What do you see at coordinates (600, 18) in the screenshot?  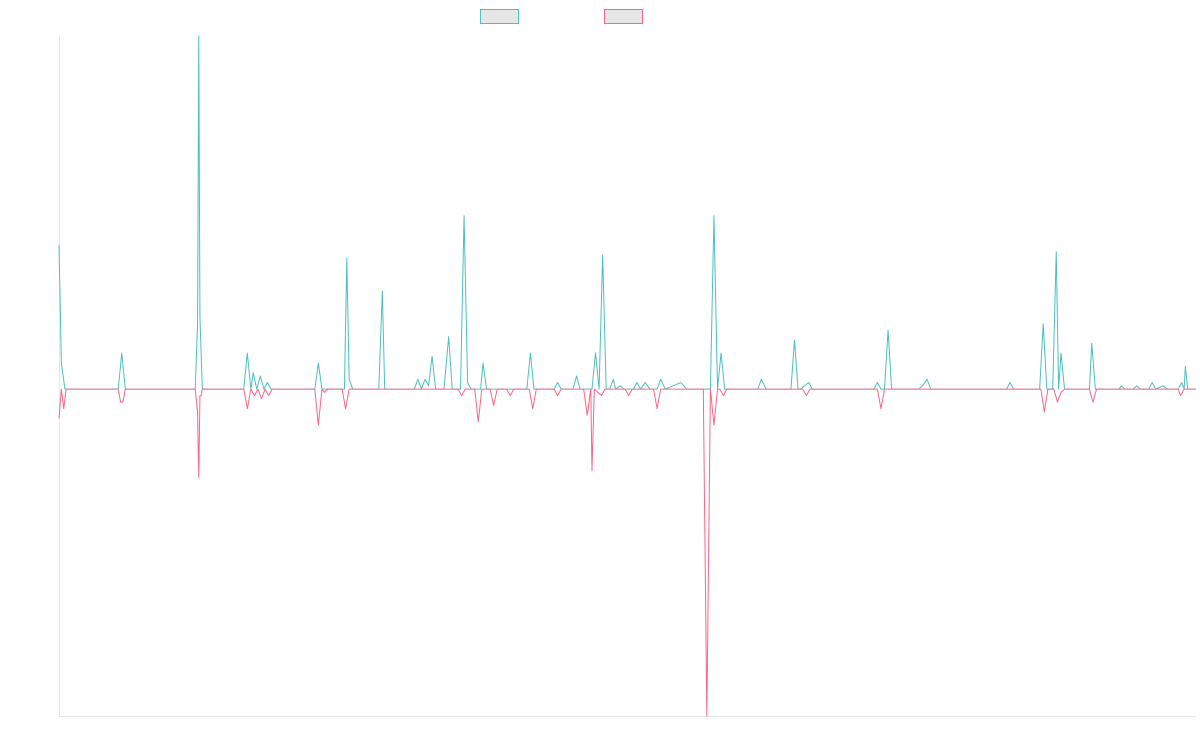 I see `legend` at bounding box center [600, 18].